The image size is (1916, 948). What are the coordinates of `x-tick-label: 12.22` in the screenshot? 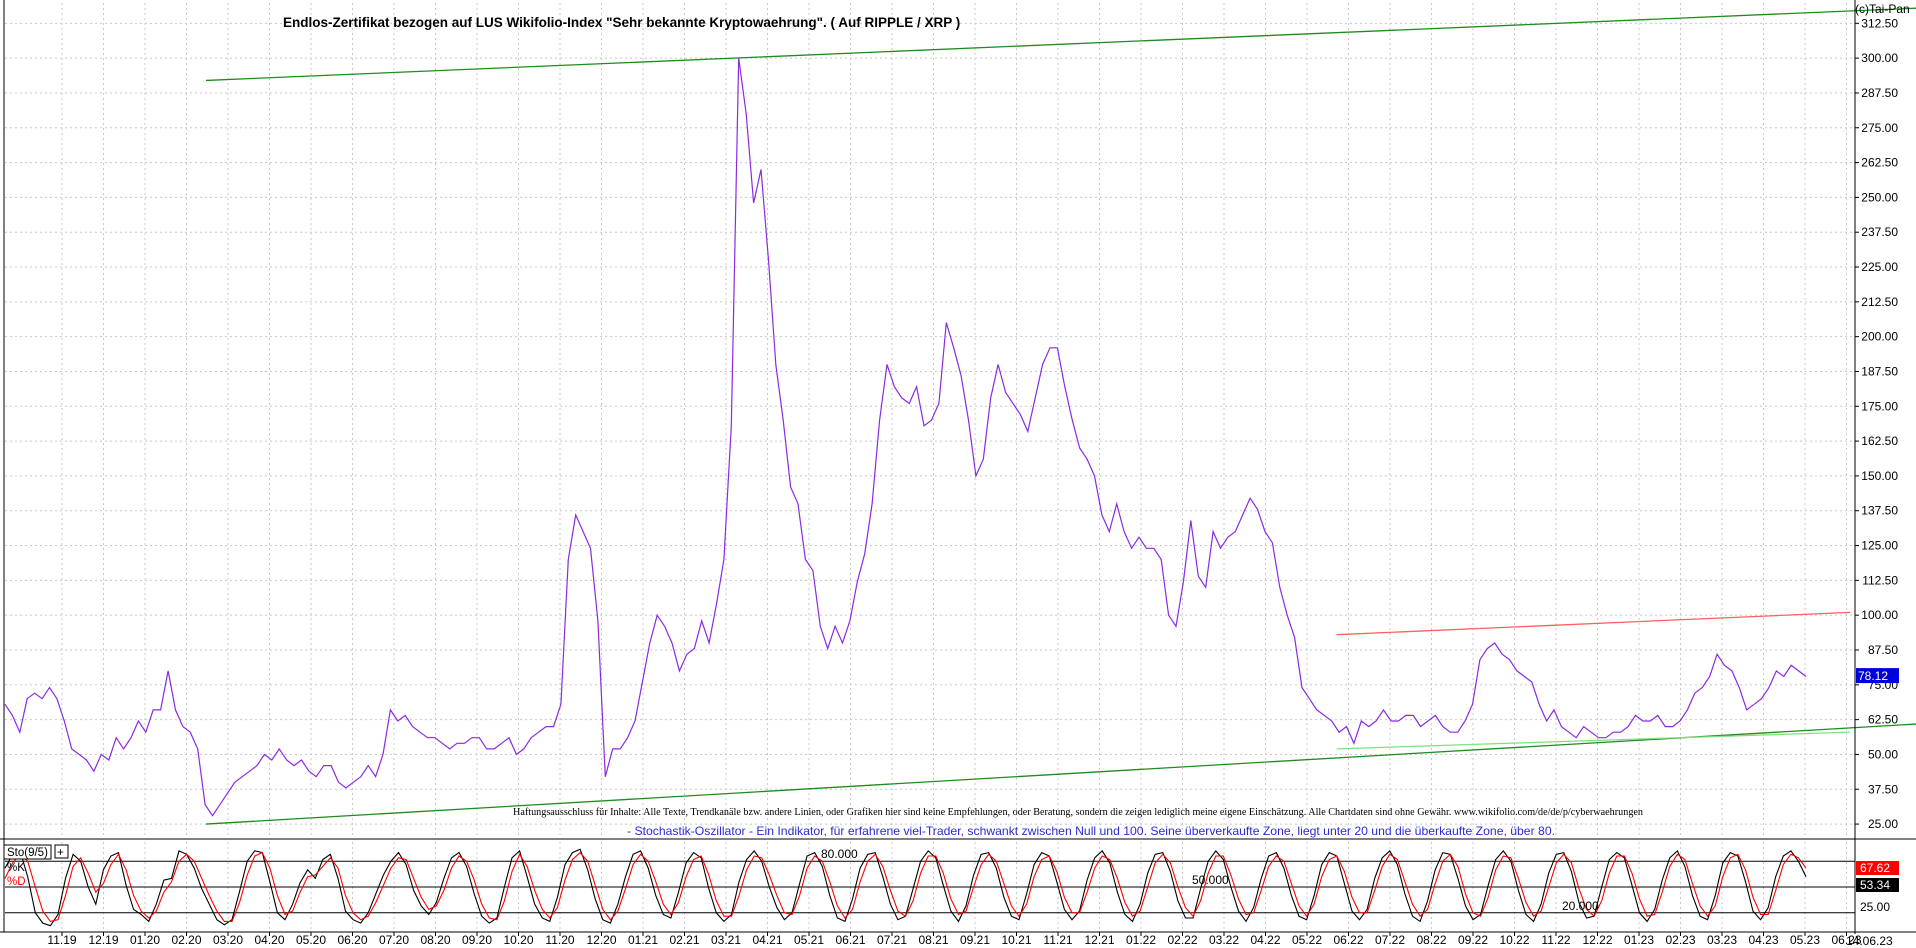 It's located at (1597, 940).